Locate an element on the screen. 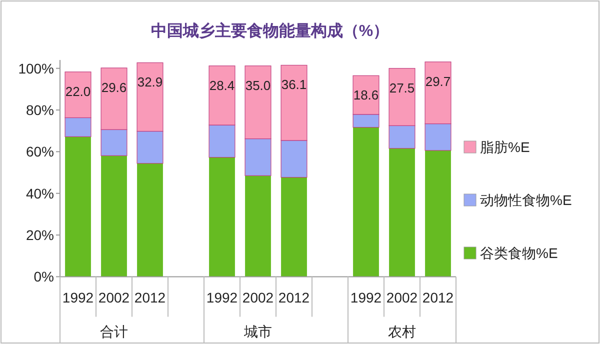 The width and height of the screenshot is (600, 344). y-tick-label: 20% is located at coordinates (40, 235).